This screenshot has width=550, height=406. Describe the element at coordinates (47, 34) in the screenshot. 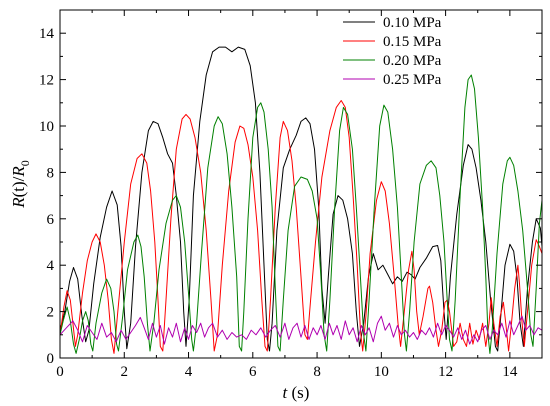

I see `y-tick-label: 14` at that location.